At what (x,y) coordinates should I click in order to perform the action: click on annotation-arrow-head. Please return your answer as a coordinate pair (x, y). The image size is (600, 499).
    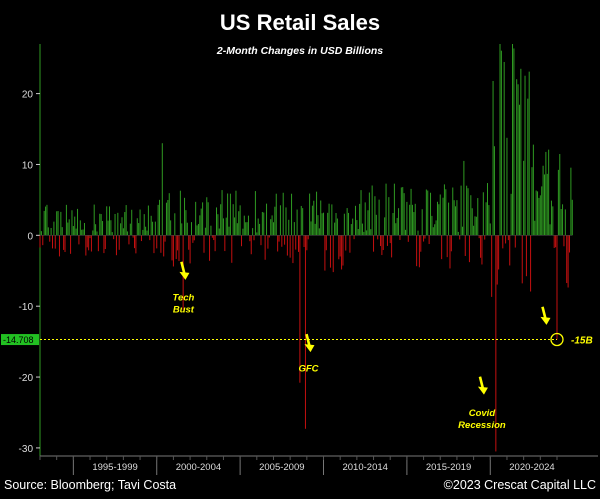
    Looking at the image, I should click on (482, 390).